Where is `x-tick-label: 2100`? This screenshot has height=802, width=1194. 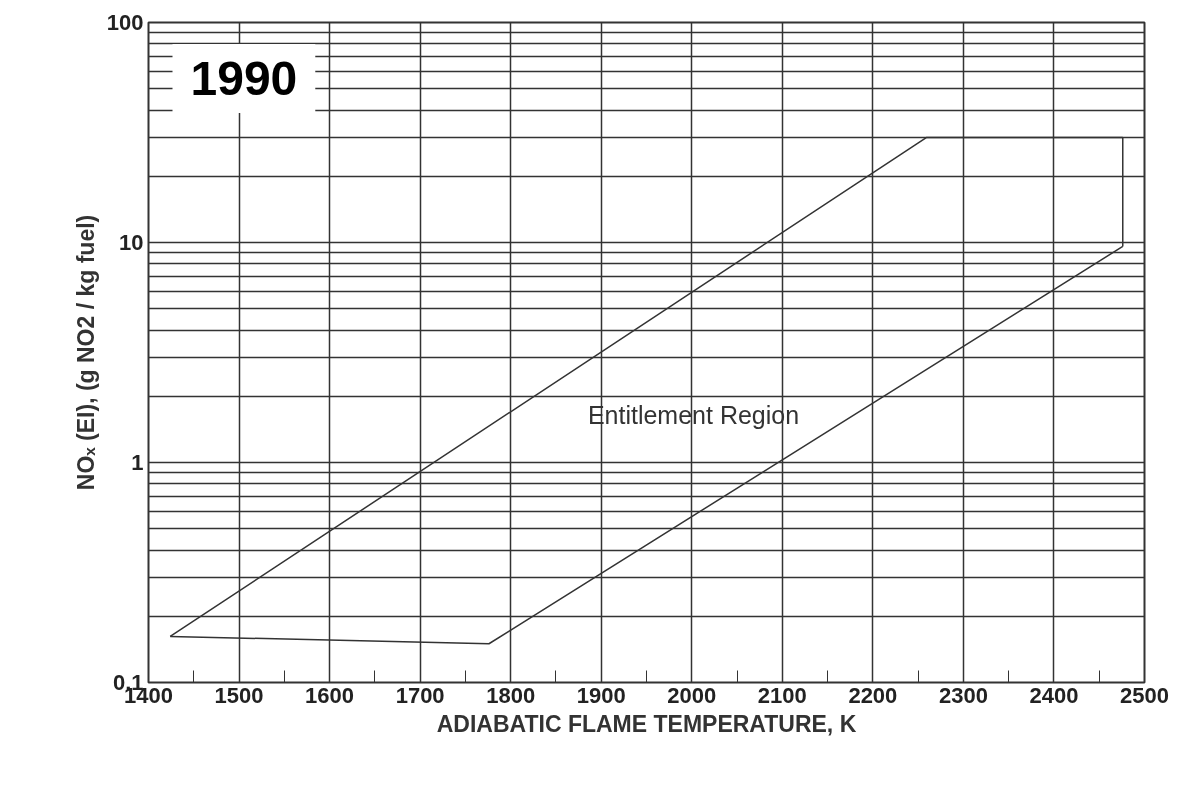
x-tick-label: 2100 is located at coordinates (782, 695).